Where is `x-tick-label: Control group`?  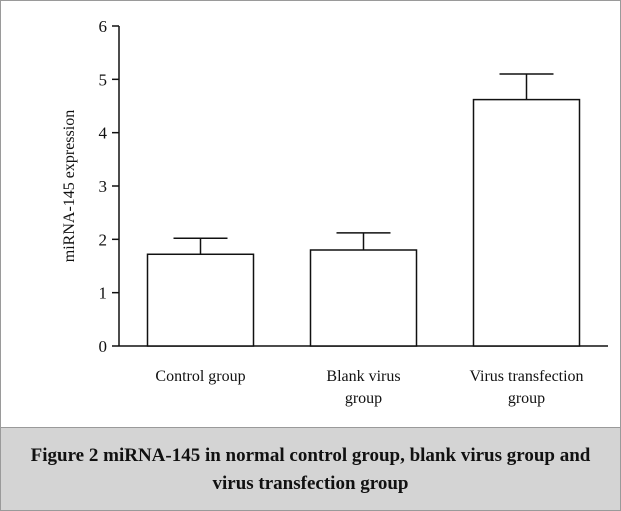 x-tick-label: Control group is located at coordinates (200, 376).